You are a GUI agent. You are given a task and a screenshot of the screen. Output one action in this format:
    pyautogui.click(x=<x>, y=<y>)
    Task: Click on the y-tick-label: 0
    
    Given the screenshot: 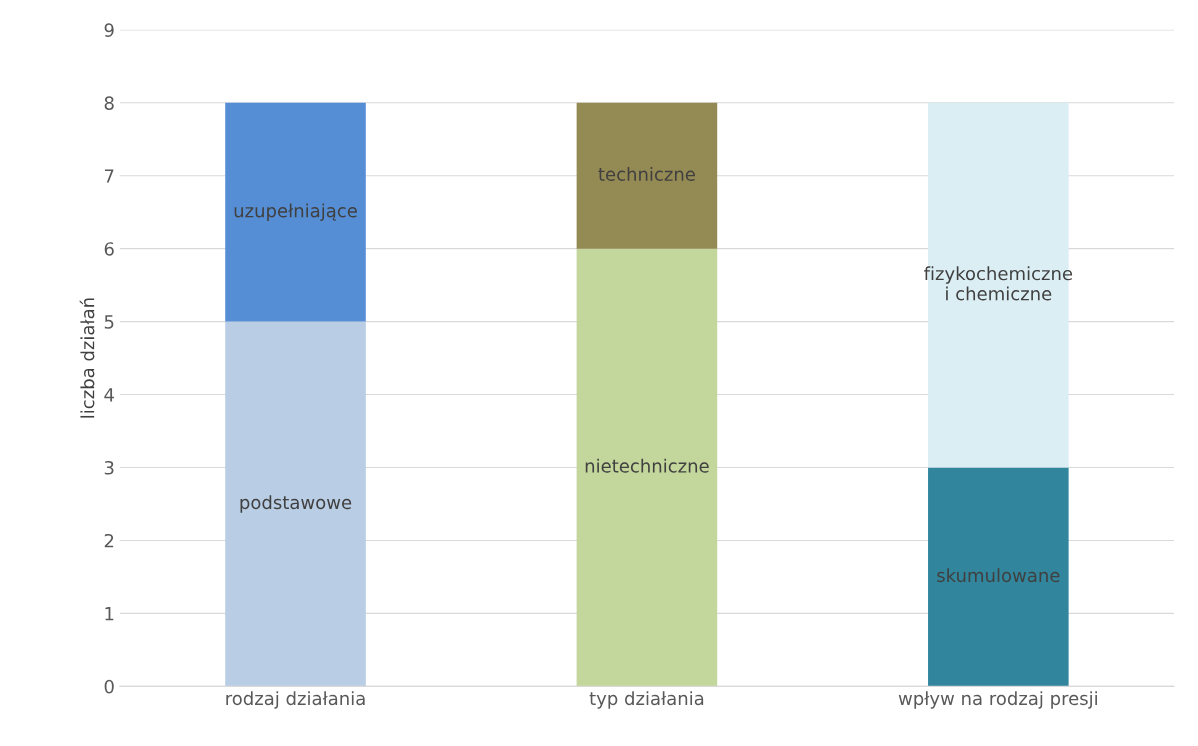 What is the action you would take?
    pyautogui.click(x=109, y=686)
    